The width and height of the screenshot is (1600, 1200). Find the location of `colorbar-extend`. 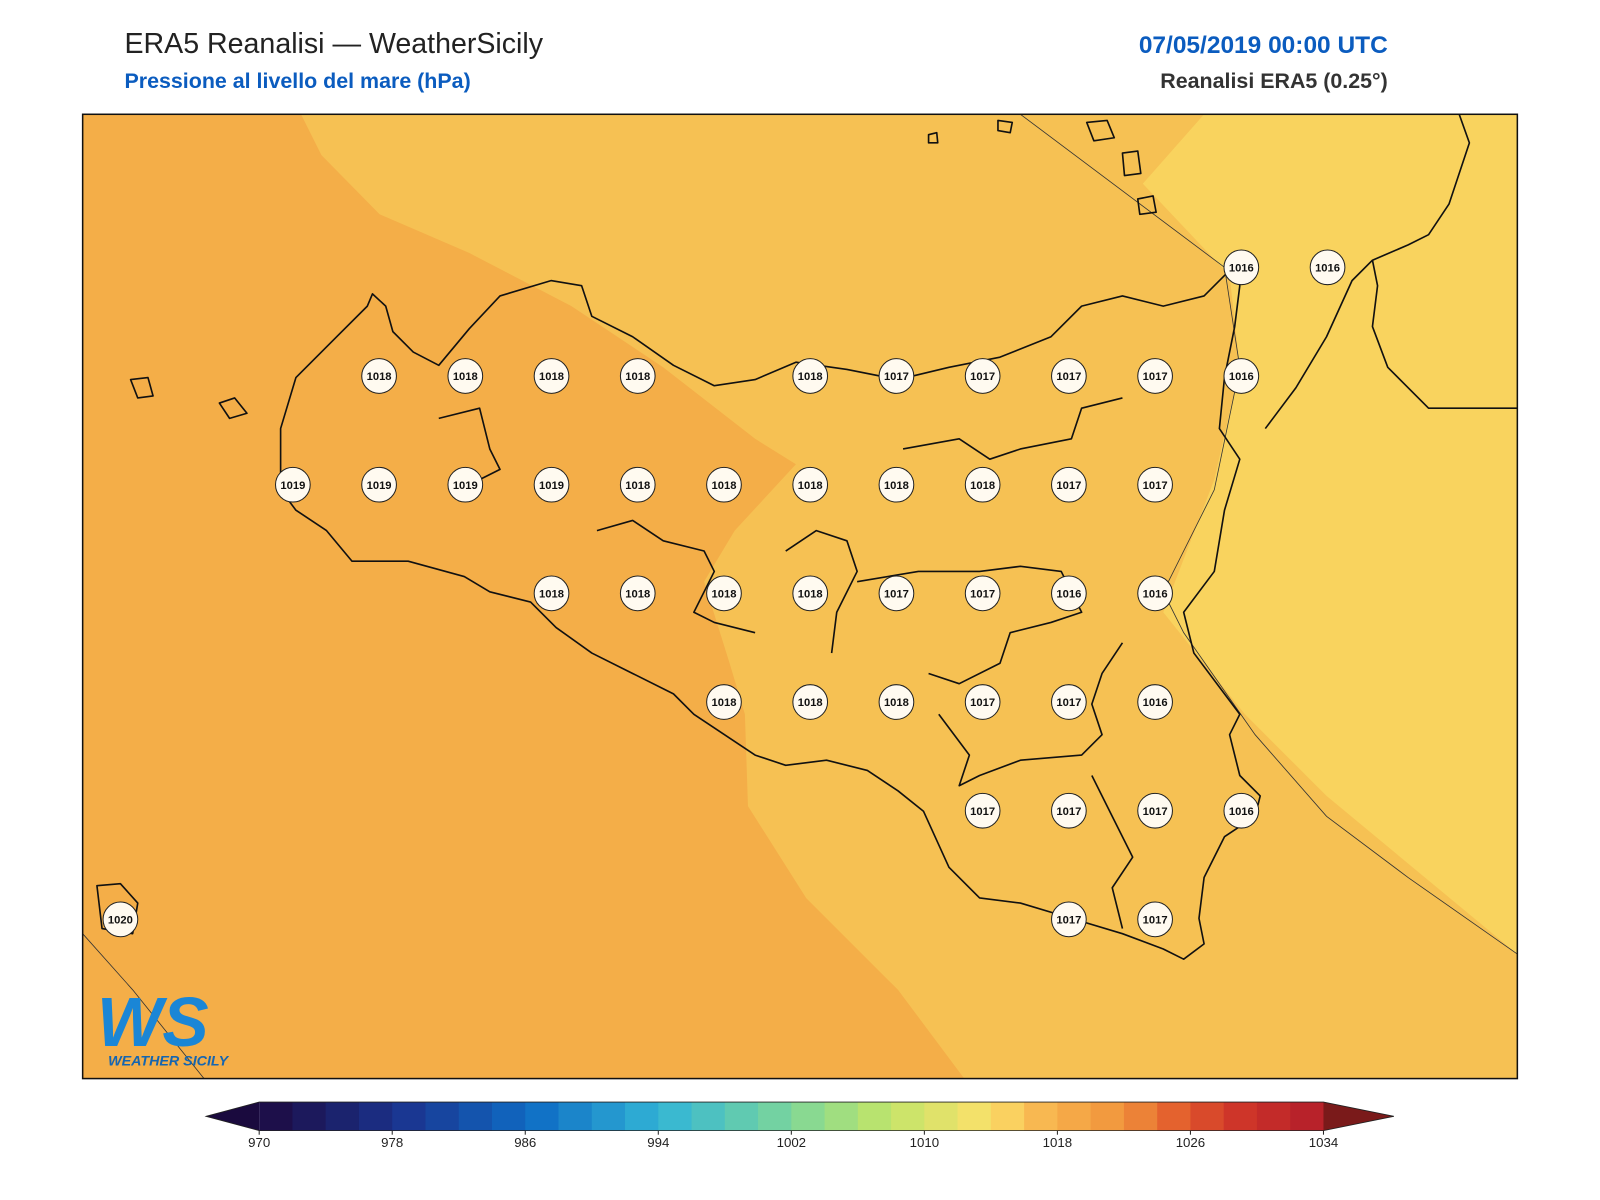

colorbar-extend is located at coordinates (233, 1116).